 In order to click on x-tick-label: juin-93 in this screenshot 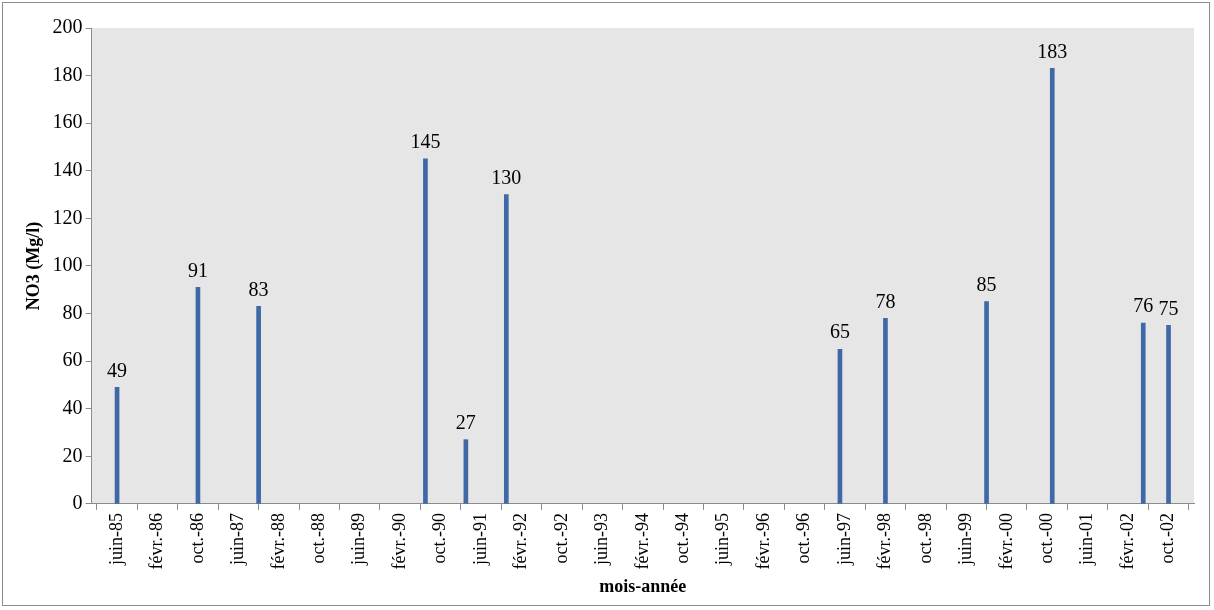, I will do `click(601, 539)`.